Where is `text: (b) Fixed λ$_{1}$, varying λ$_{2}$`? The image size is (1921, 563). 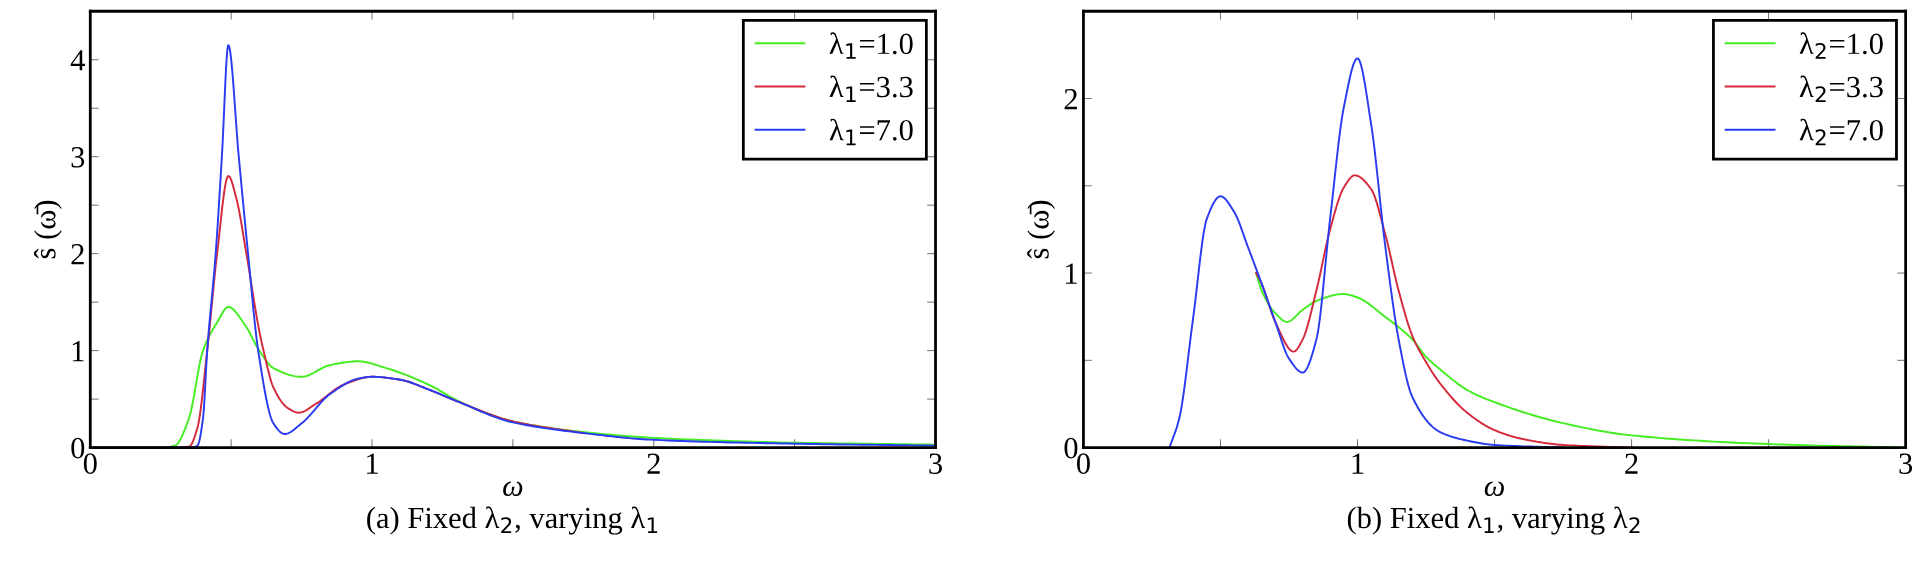
text: (b) Fixed λ$_{1}$, varying λ$_{2}$ is located at coordinates (1493, 520).